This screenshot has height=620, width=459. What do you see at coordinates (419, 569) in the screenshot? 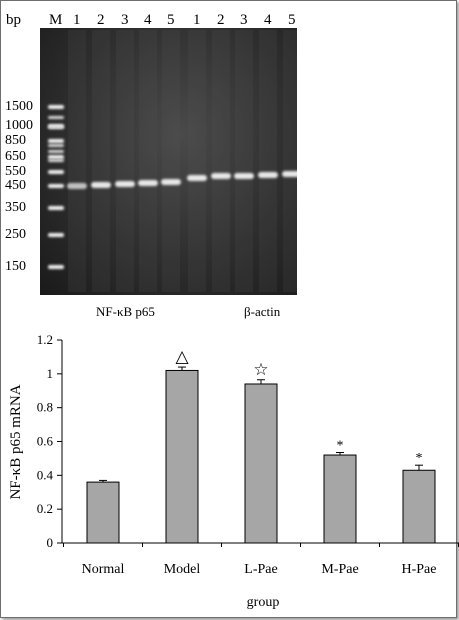
I see `x-tick-label-h-pae: H-Pae` at bounding box center [419, 569].